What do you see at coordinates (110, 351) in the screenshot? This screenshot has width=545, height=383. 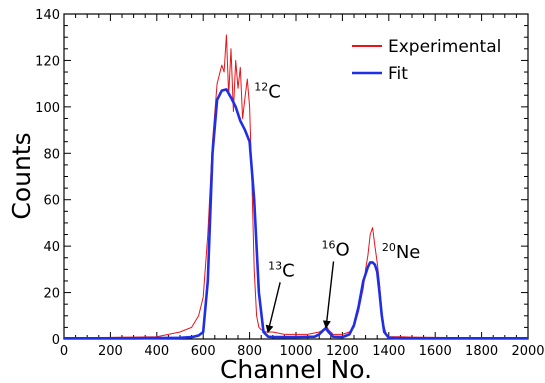 I see `x-tick-label: 200` at bounding box center [110, 351].